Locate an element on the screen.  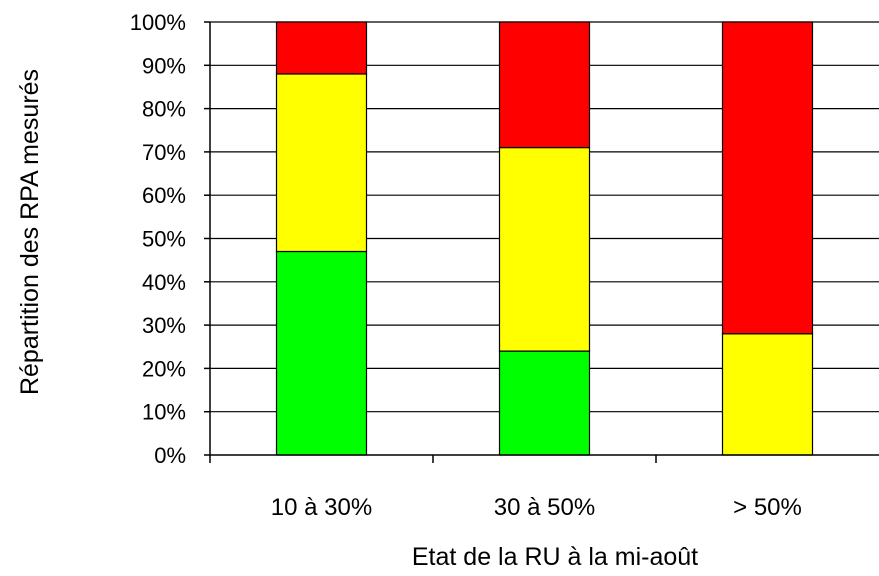
x-tick-labels: 10 à 30% 30 à 50% > 50% is located at coordinates (536, 507).